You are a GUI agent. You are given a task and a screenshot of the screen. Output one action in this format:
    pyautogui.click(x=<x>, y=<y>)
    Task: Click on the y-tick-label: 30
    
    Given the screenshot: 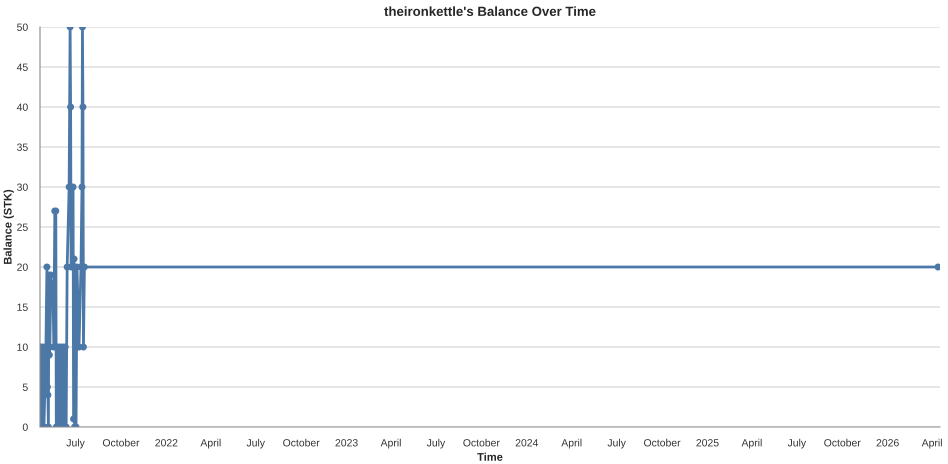 What is the action you would take?
    pyautogui.click(x=22, y=187)
    